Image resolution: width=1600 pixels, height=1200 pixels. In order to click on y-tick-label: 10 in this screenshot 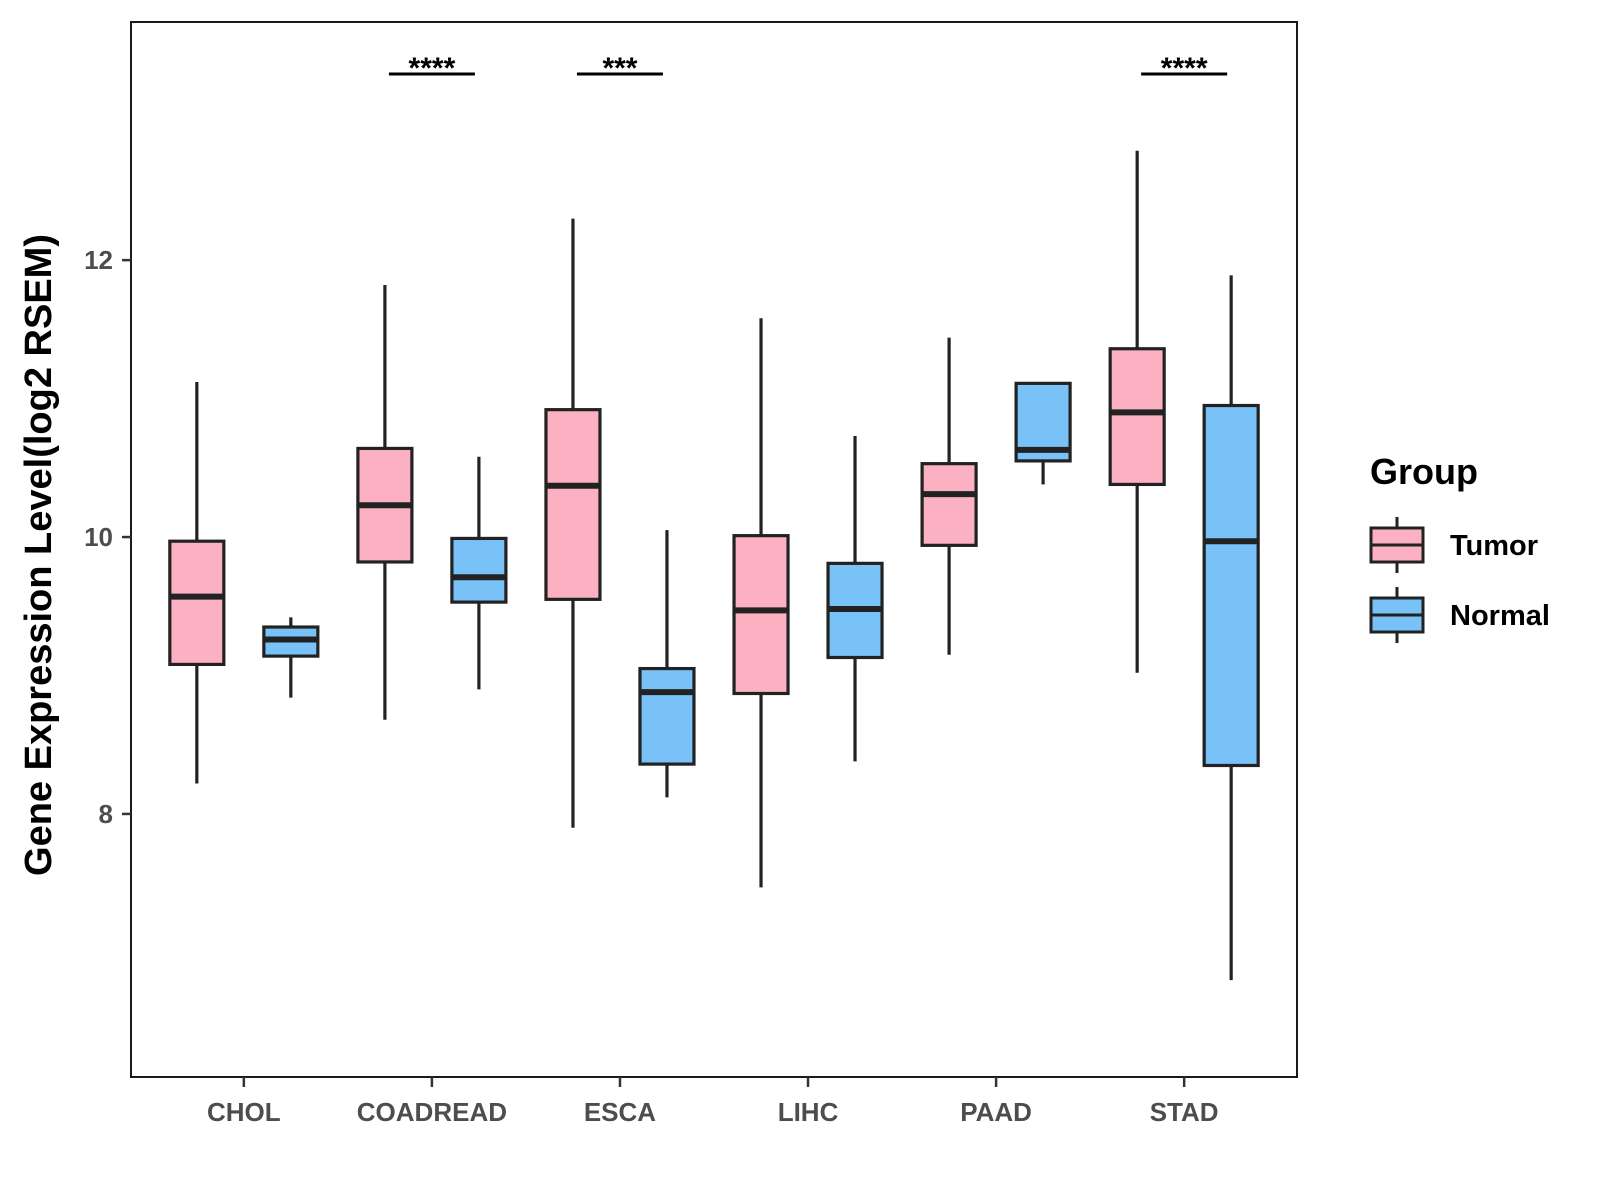, I will do `click(98, 537)`.